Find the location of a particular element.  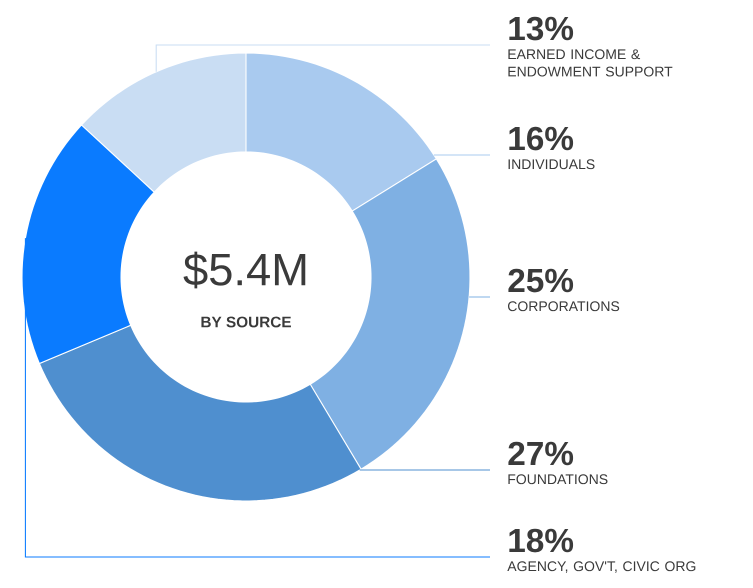

data-label: 25% is located at coordinates (541, 280).